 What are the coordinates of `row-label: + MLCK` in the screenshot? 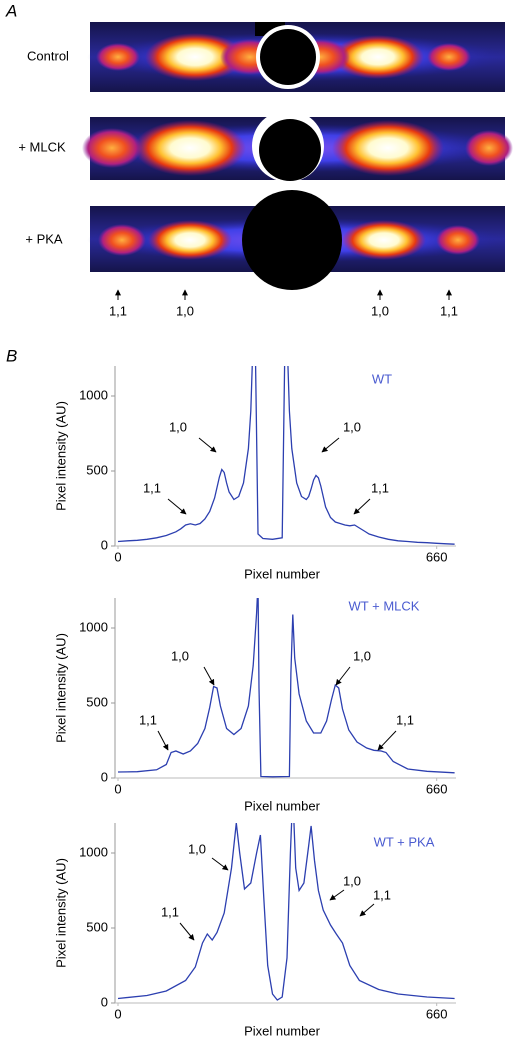 It's located at (42, 146).